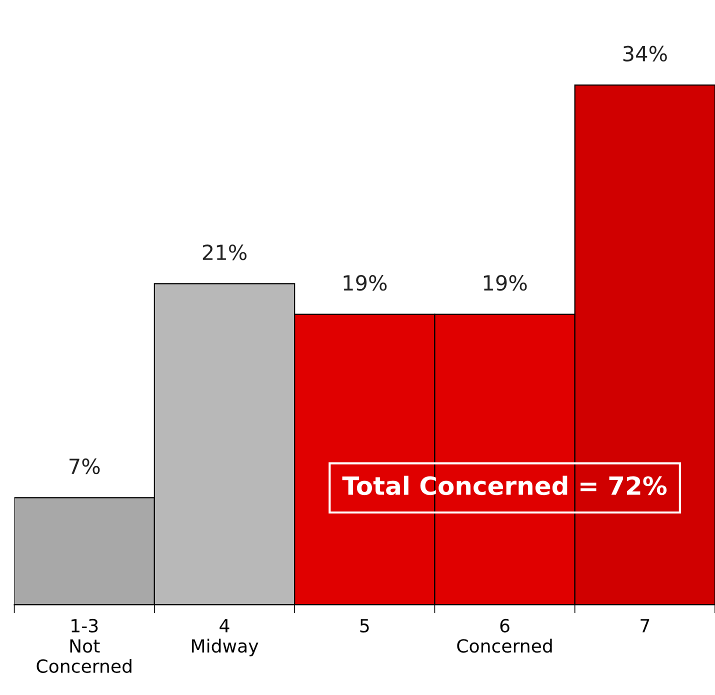 The image size is (715, 695). Describe the element at coordinates (364, 626) in the screenshot. I see `x-tick-label: 5` at that location.